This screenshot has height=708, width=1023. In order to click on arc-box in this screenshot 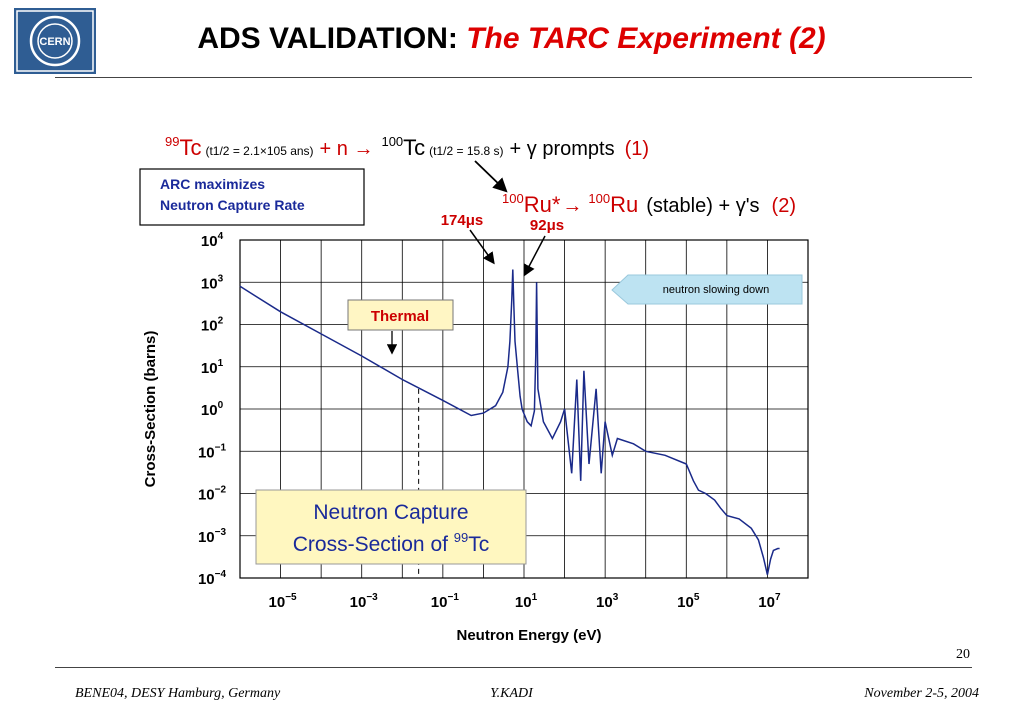, I will do `click(252, 197)`.